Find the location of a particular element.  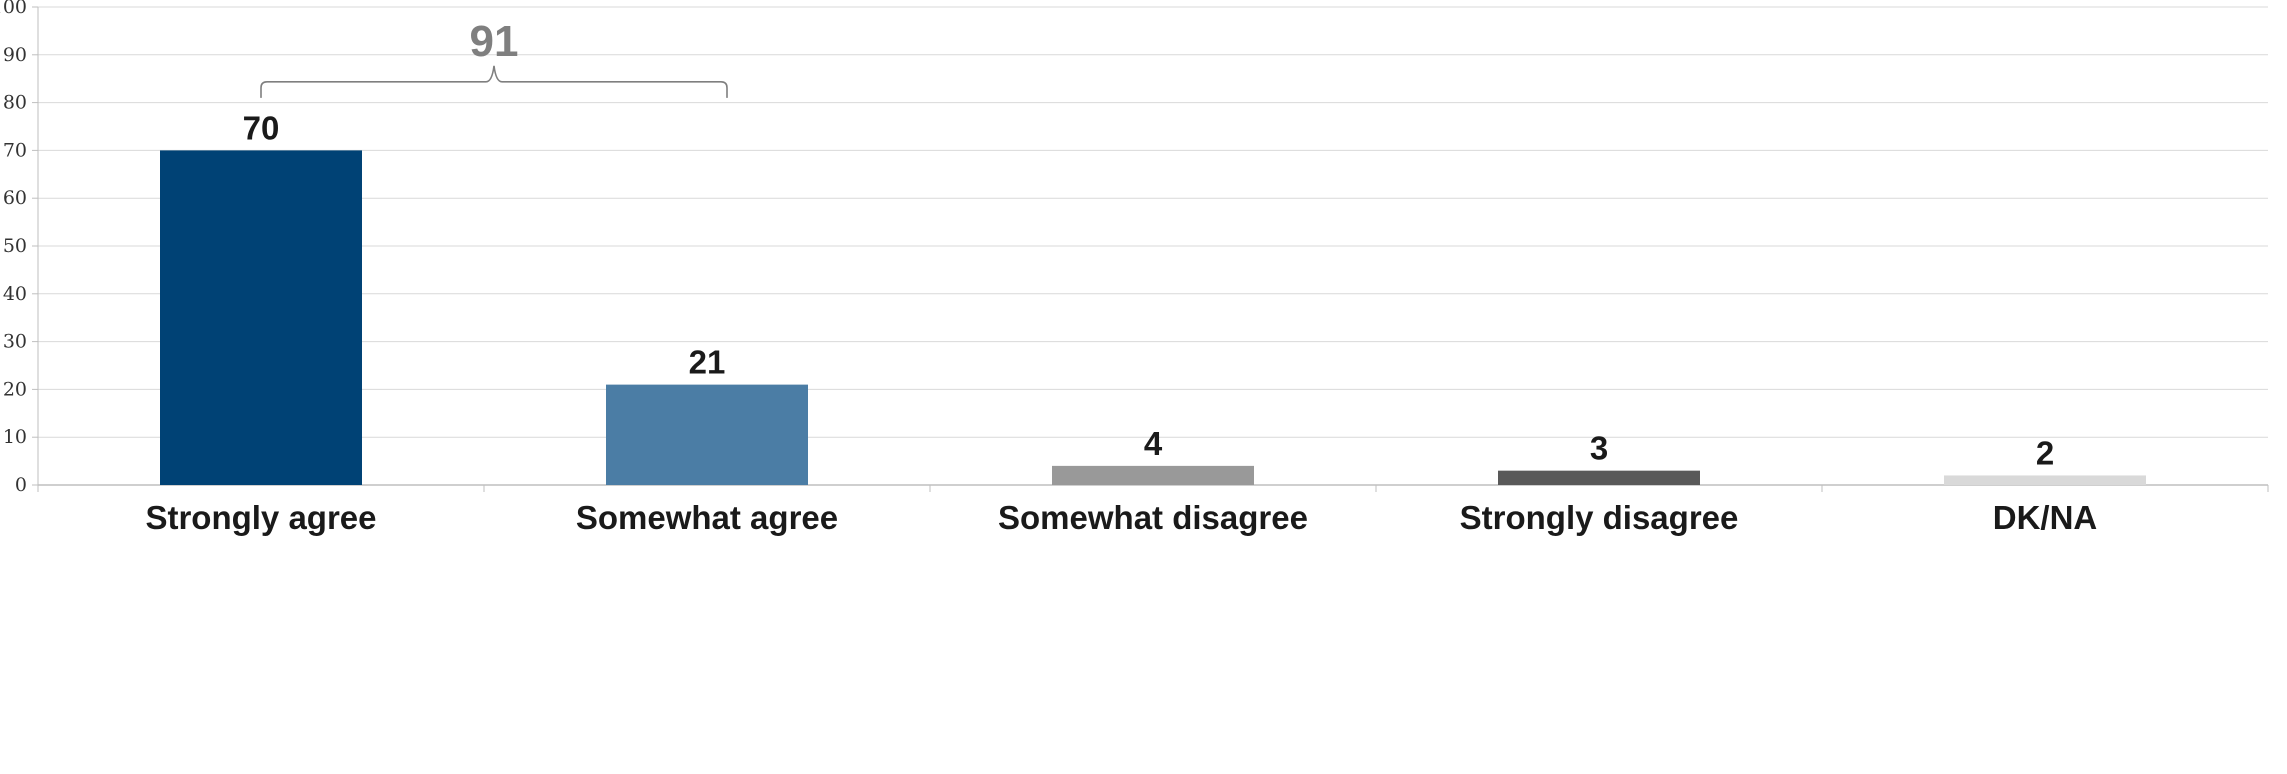

data-label: 4 is located at coordinates (1153, 443).